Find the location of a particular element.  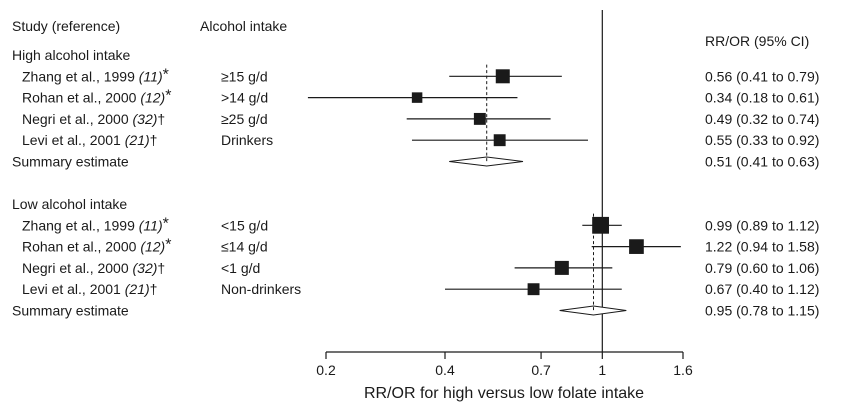

alcohol-intake-label: Non-drinkers is located at coordinates (261, 289).